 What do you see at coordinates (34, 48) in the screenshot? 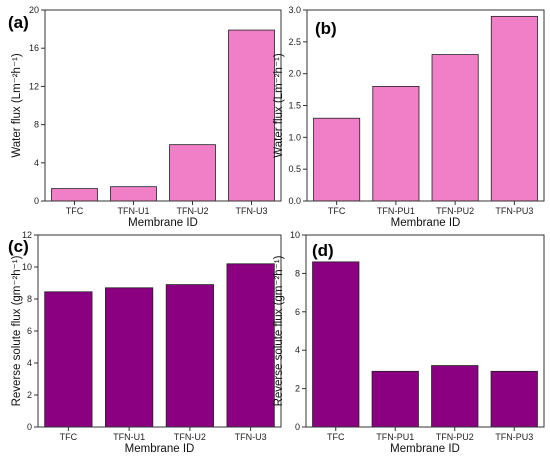
I see `y-tick-label: 16` at bounding box center [34, 48].